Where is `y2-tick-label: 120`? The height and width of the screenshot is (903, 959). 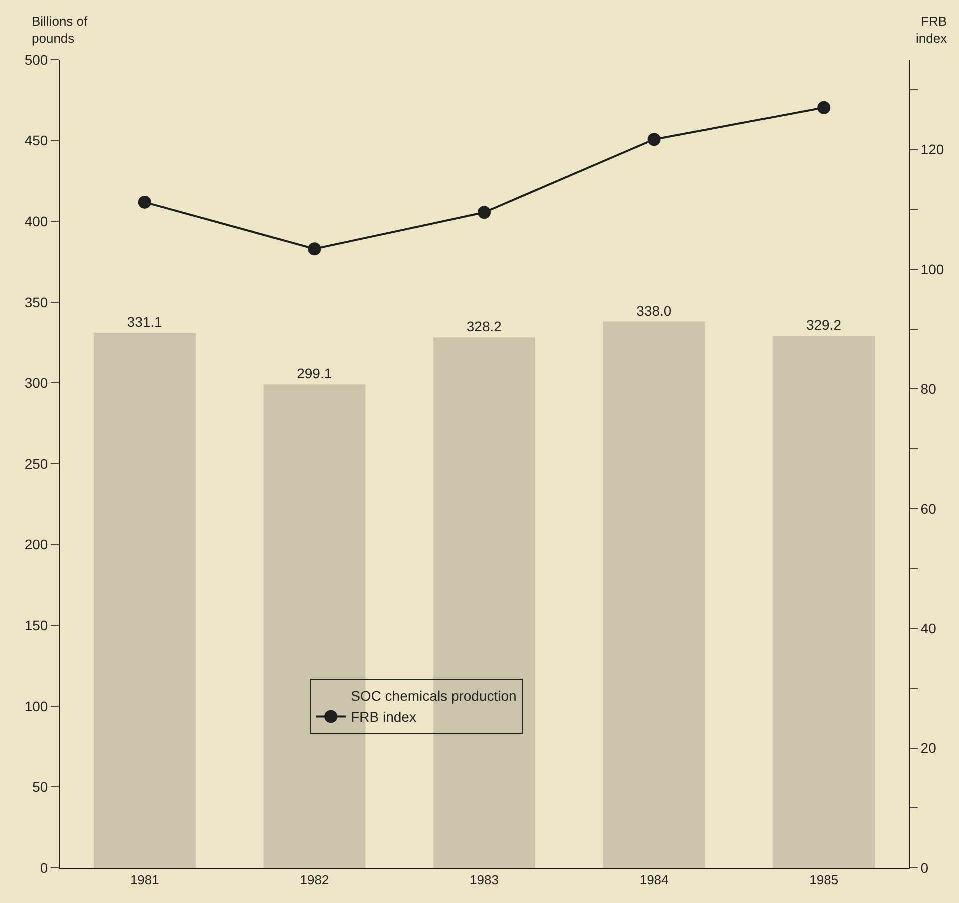 y2-tick-label: 120 is located at coordinates (932, 150).